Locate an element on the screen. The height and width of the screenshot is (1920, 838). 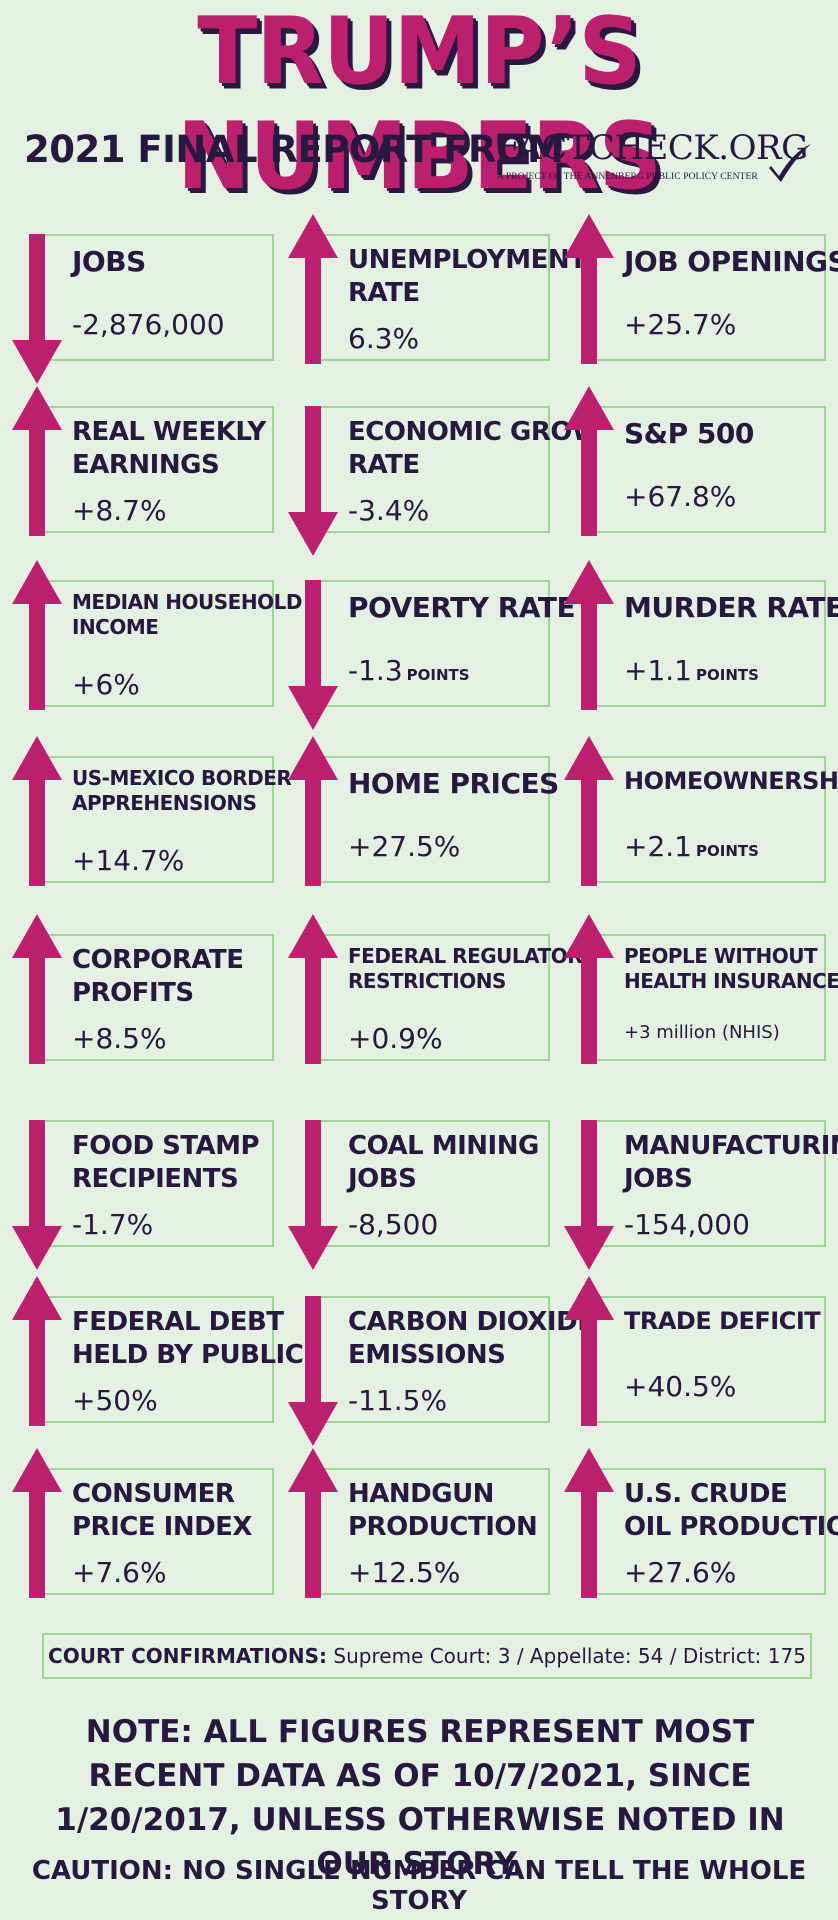
metric-value-text: -3.4% is located at coordinates (389, 510).